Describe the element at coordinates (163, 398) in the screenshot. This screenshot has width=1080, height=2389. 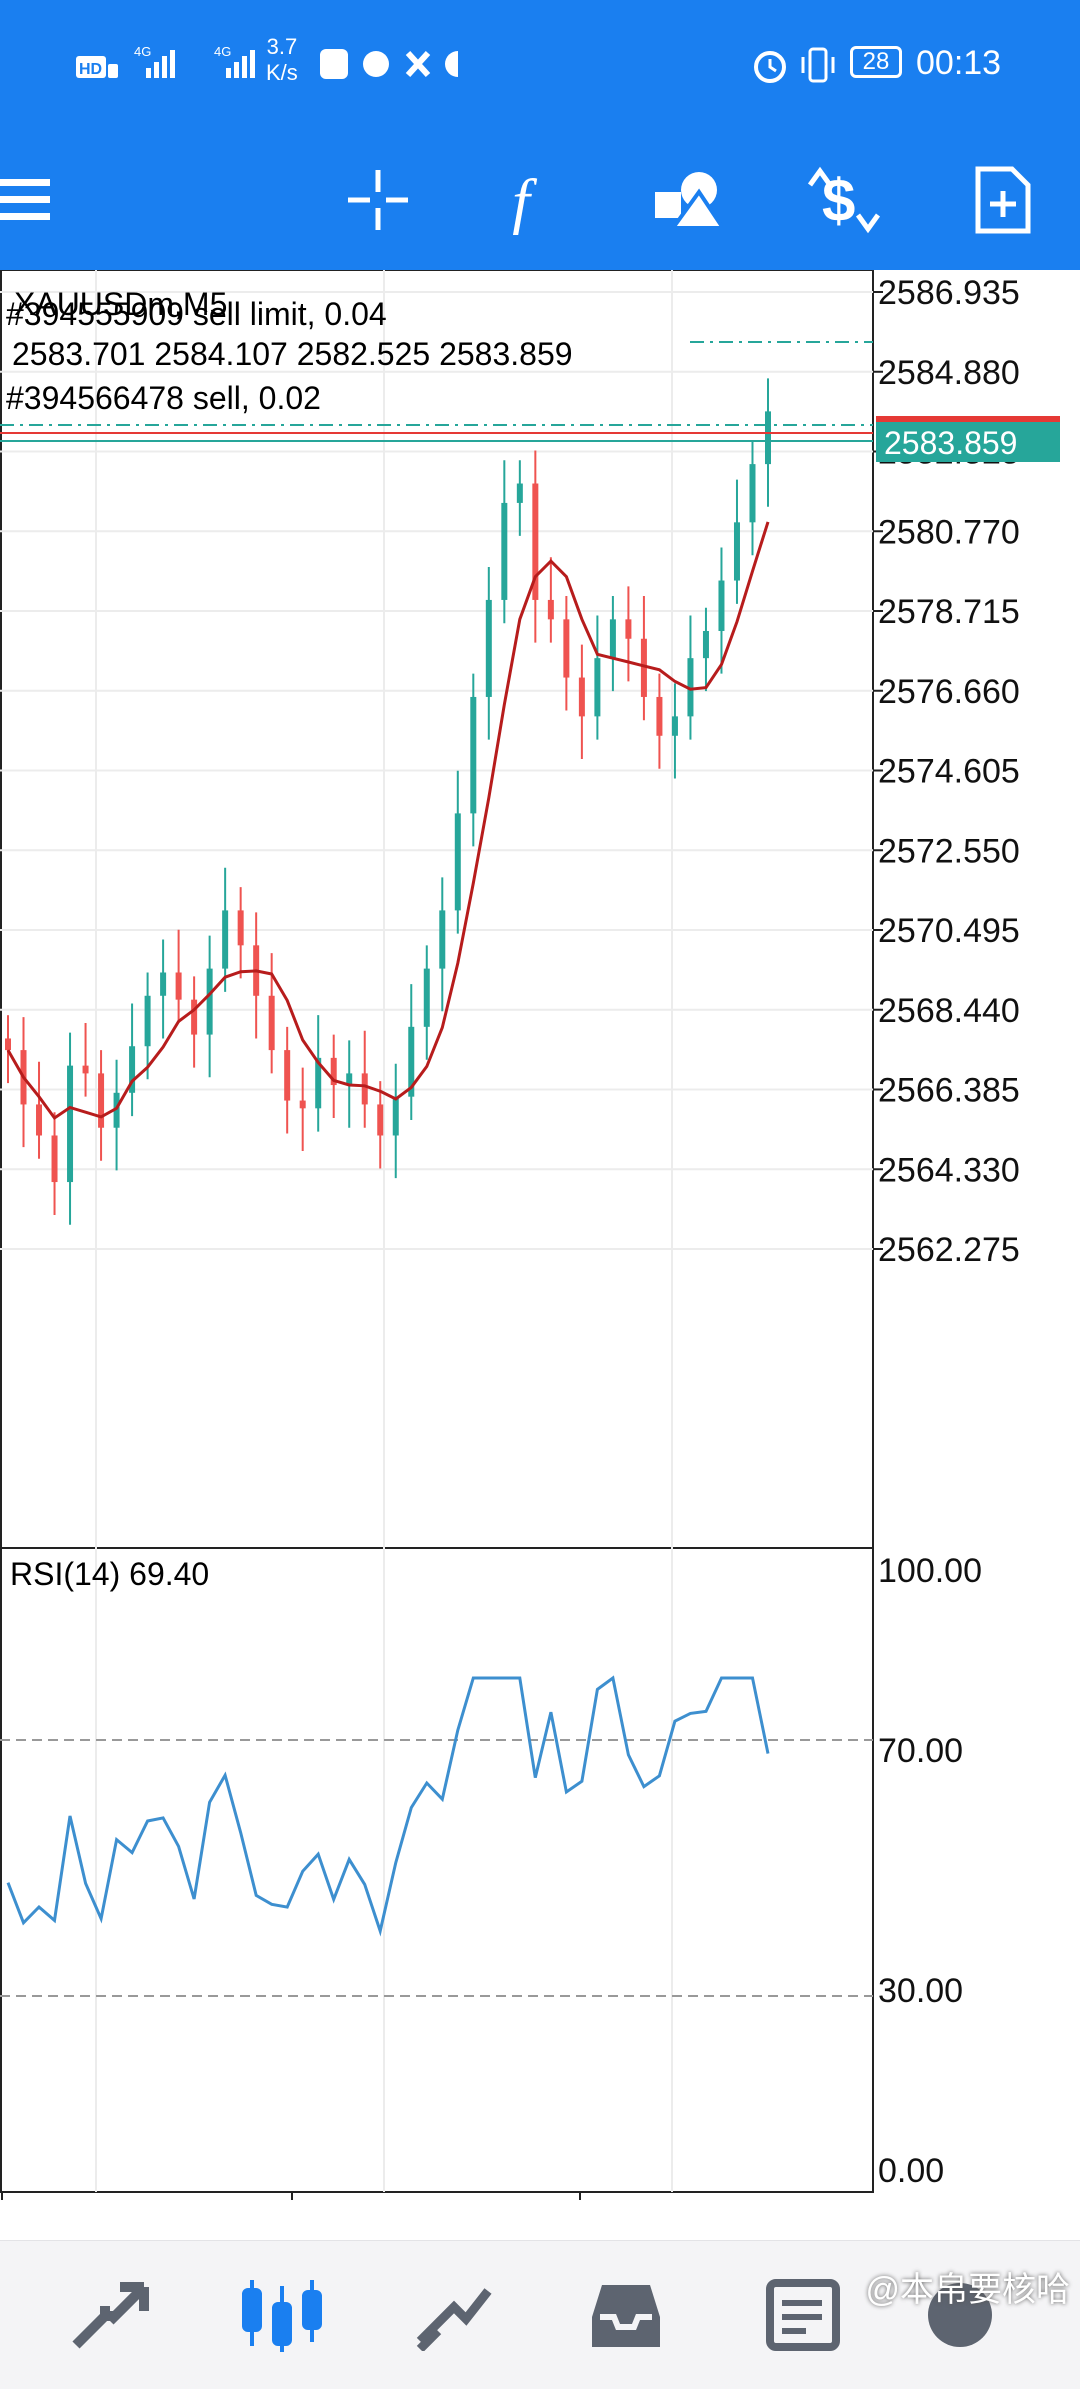
I see `sell-order-label: #394566478 sell, 0.02` at that location.